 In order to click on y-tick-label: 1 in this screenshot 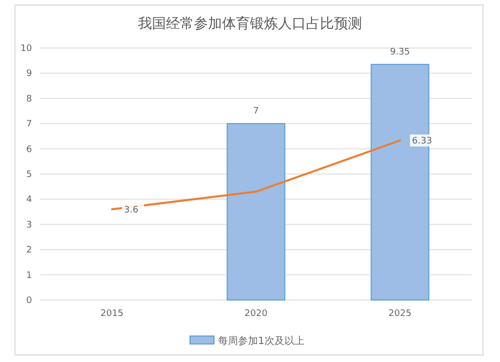, I will do `click(29, 275)`.